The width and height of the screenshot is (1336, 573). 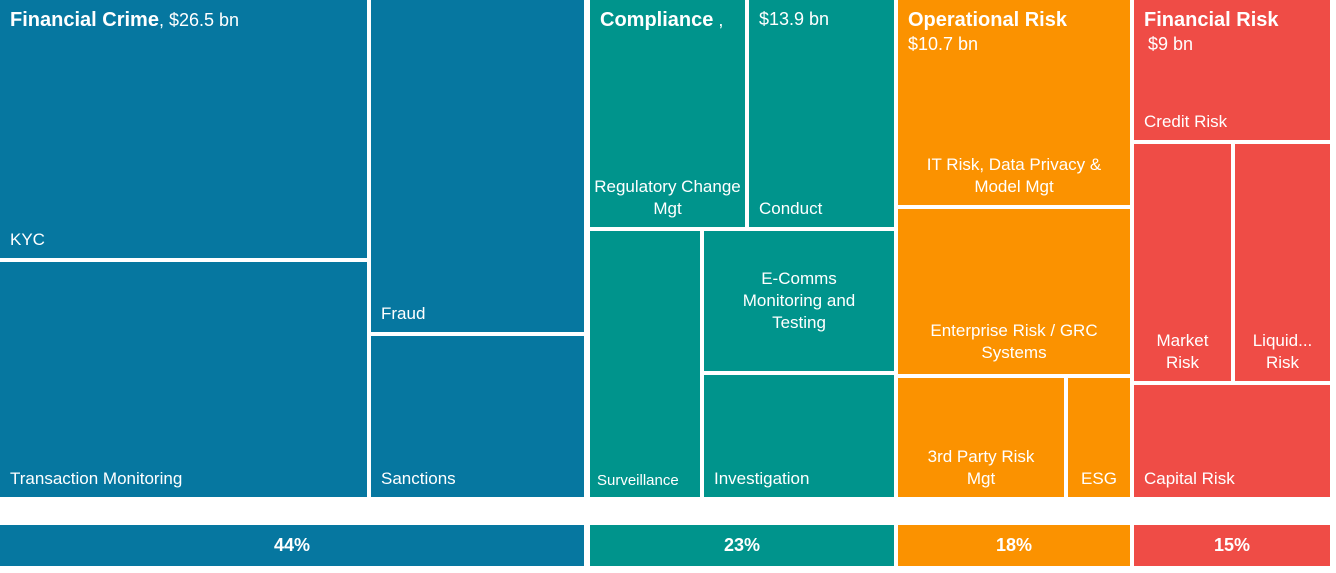 I want to click on bar-segment-financial-crime: 44%, so click(x=292, y=545).